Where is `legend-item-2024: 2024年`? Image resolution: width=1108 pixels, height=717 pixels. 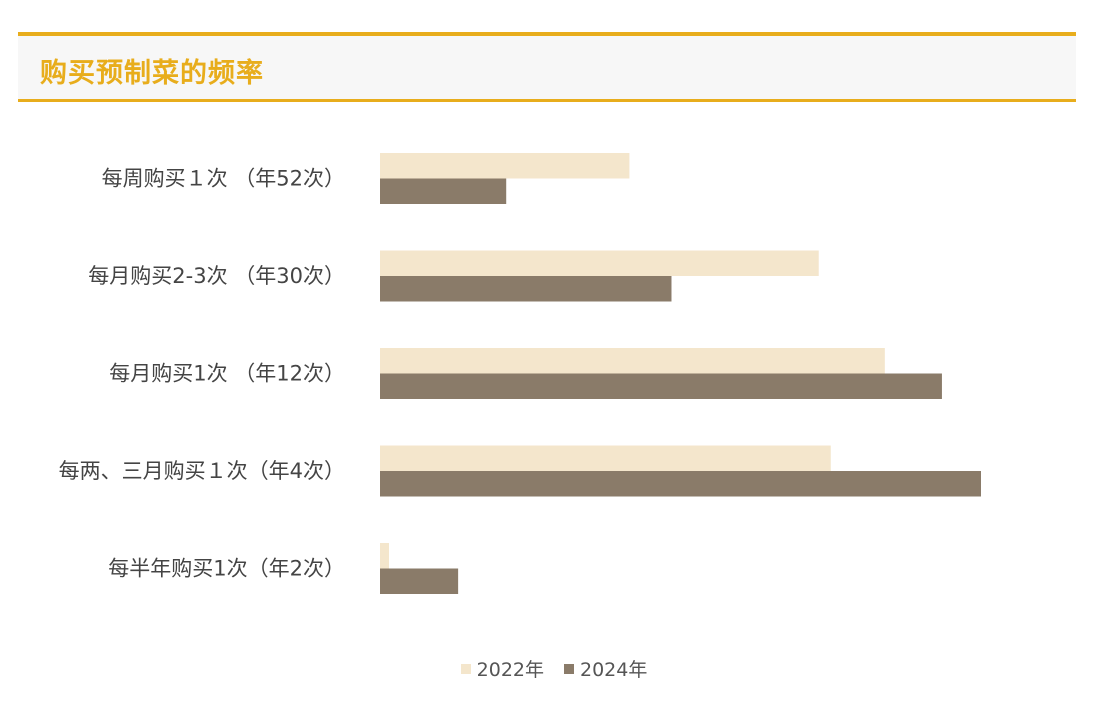 legend-item-2024: 2024年 is located at coordinates (605, 668).